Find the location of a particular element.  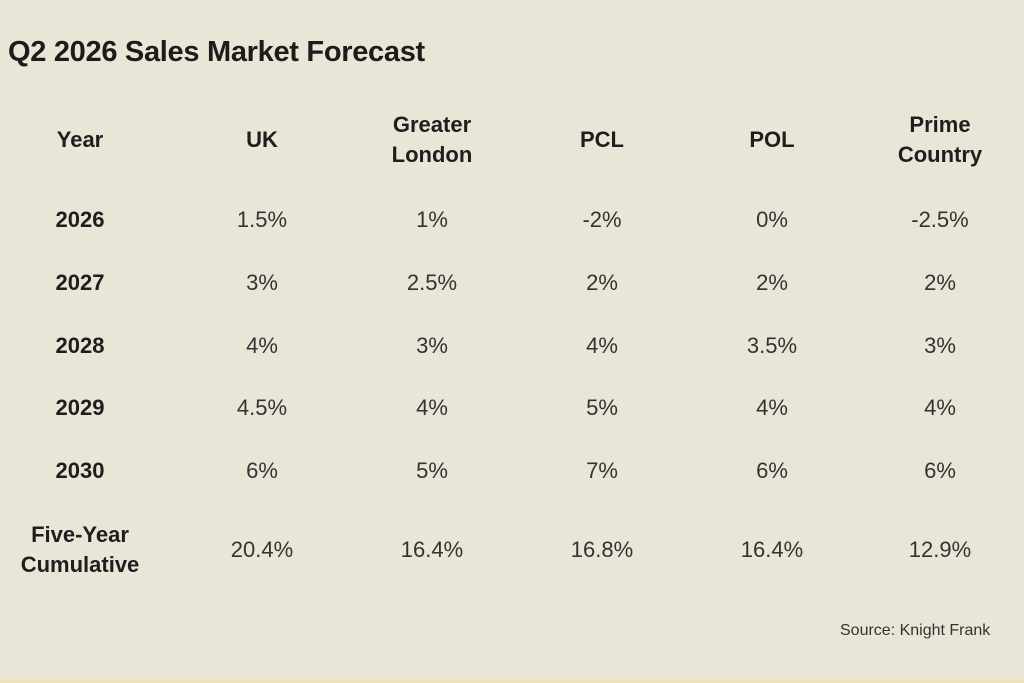

row-year-label: 2026 is located at coordinates (80, 219).